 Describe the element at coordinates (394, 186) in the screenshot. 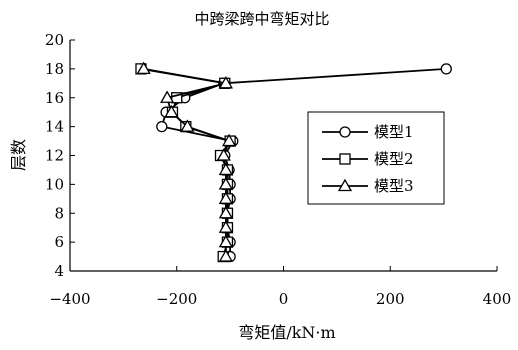

I see `legend-label: 模型3` at that location.